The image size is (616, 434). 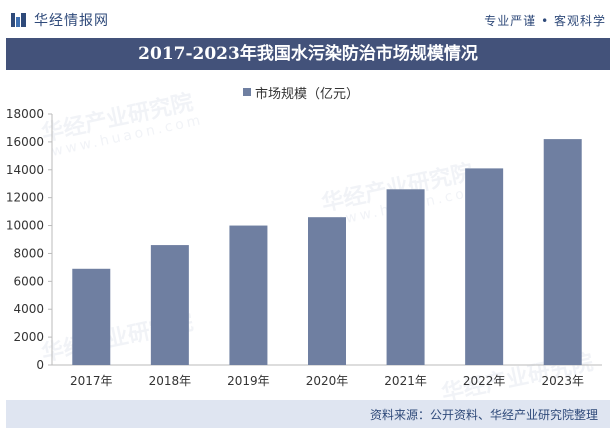 I want to click on chart-title: 2017-2023年我国水污染防治市场规模情况, so click(x=308, y=54).